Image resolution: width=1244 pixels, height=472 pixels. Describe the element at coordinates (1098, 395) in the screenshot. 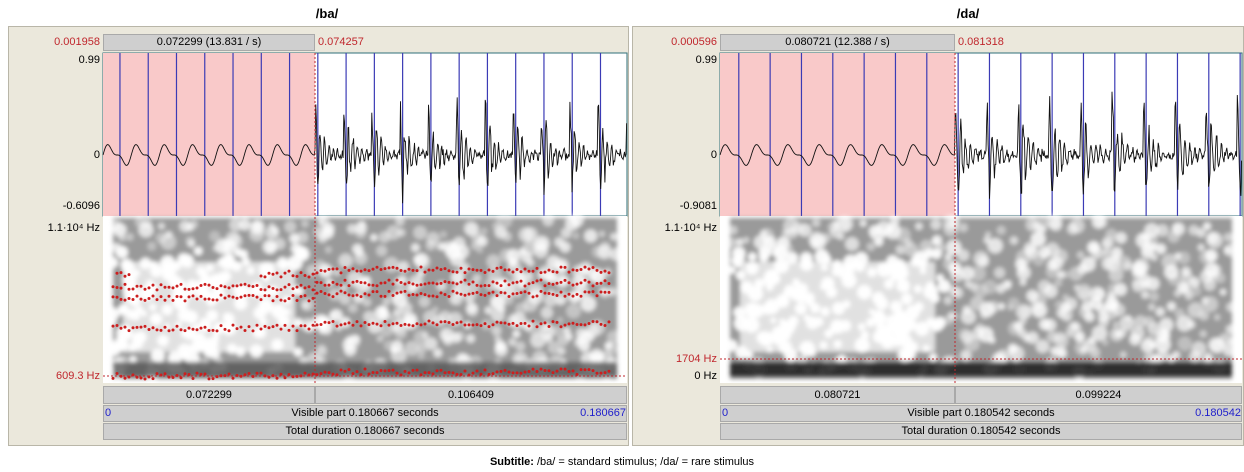

I see `segment-right: 0.099224` at that location.